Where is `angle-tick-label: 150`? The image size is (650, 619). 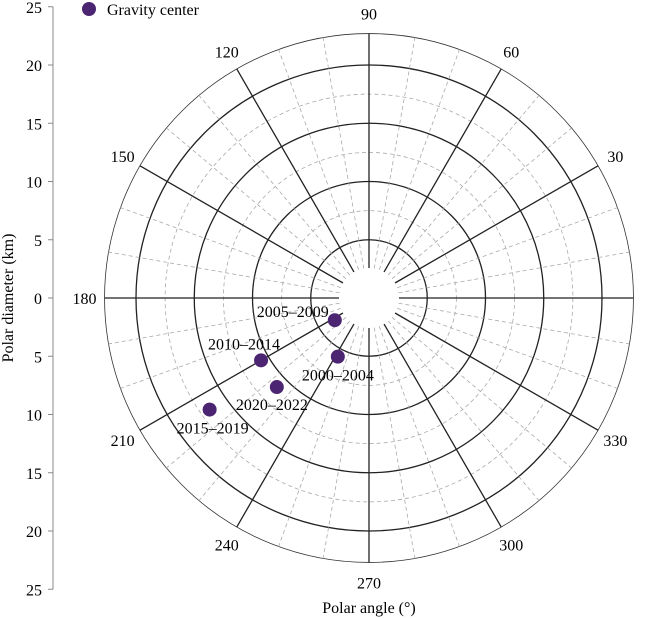
angle-tick-label: 150 is located at coordinates (123, 157).